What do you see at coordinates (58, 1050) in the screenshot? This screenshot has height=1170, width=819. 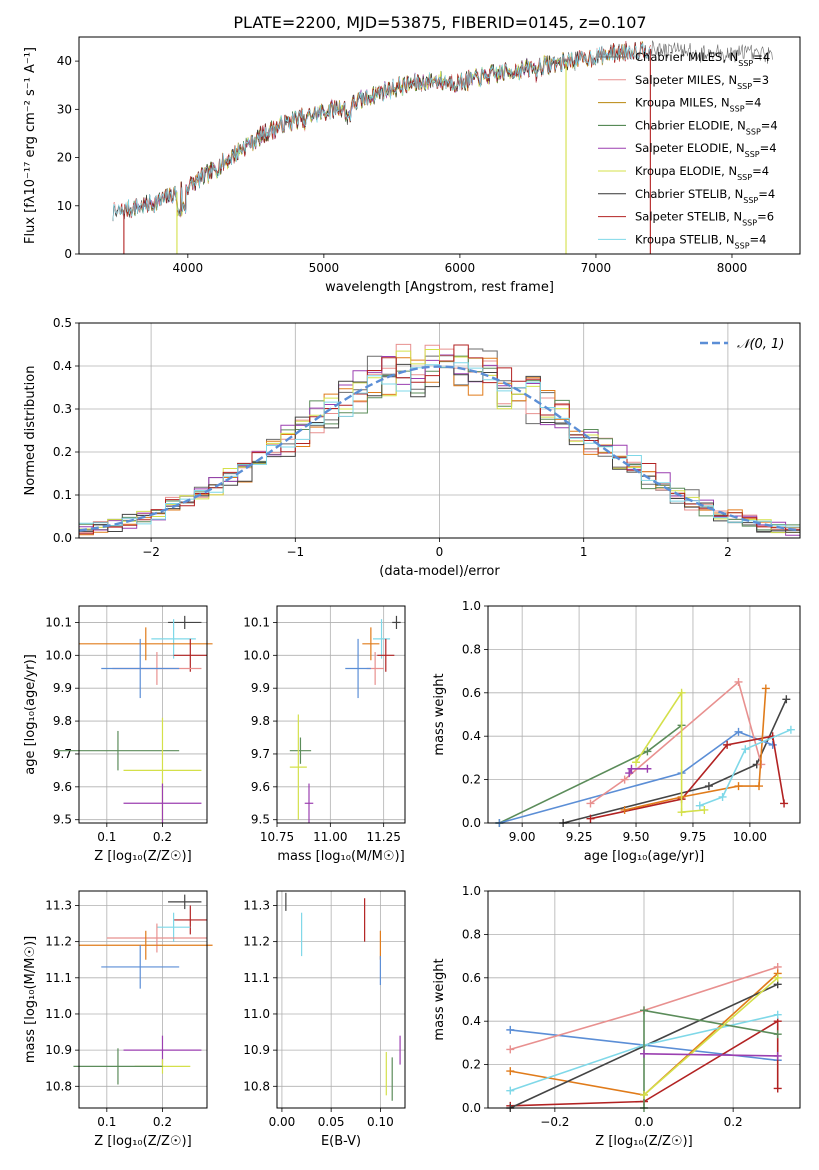 I see `y-tick-label: 10.9` at bounding box center [58, 1050].